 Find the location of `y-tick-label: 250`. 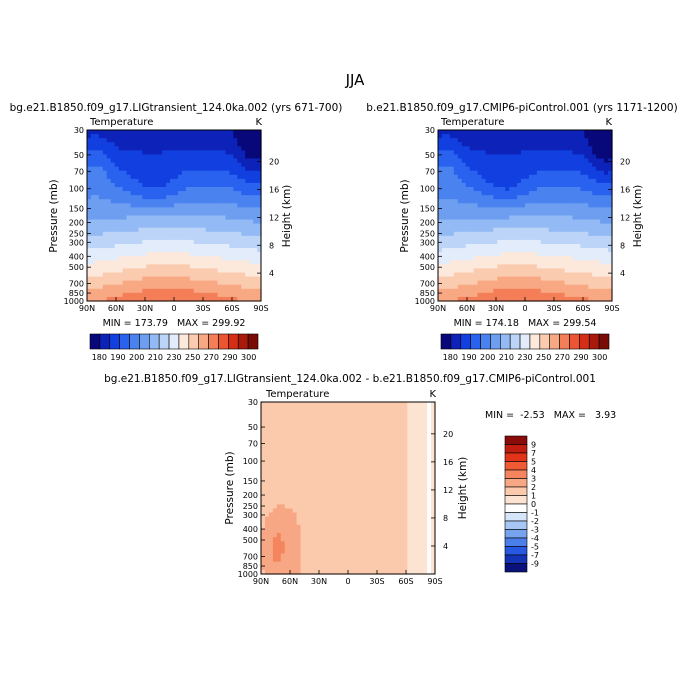

y-tick-label: 250 is located at coordinates (76, 233).